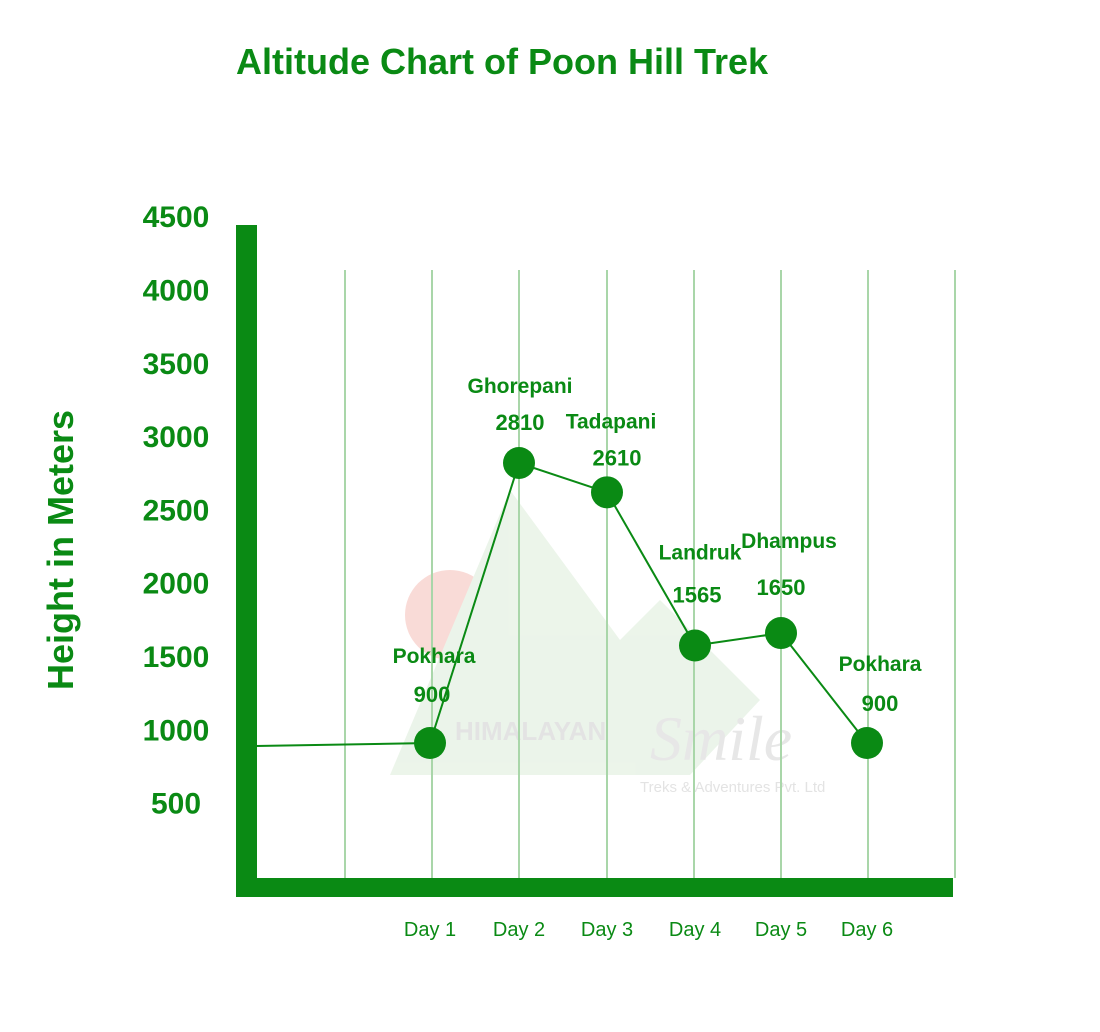  I want to click on x-tick-label: Day 1, so click(430, 930).